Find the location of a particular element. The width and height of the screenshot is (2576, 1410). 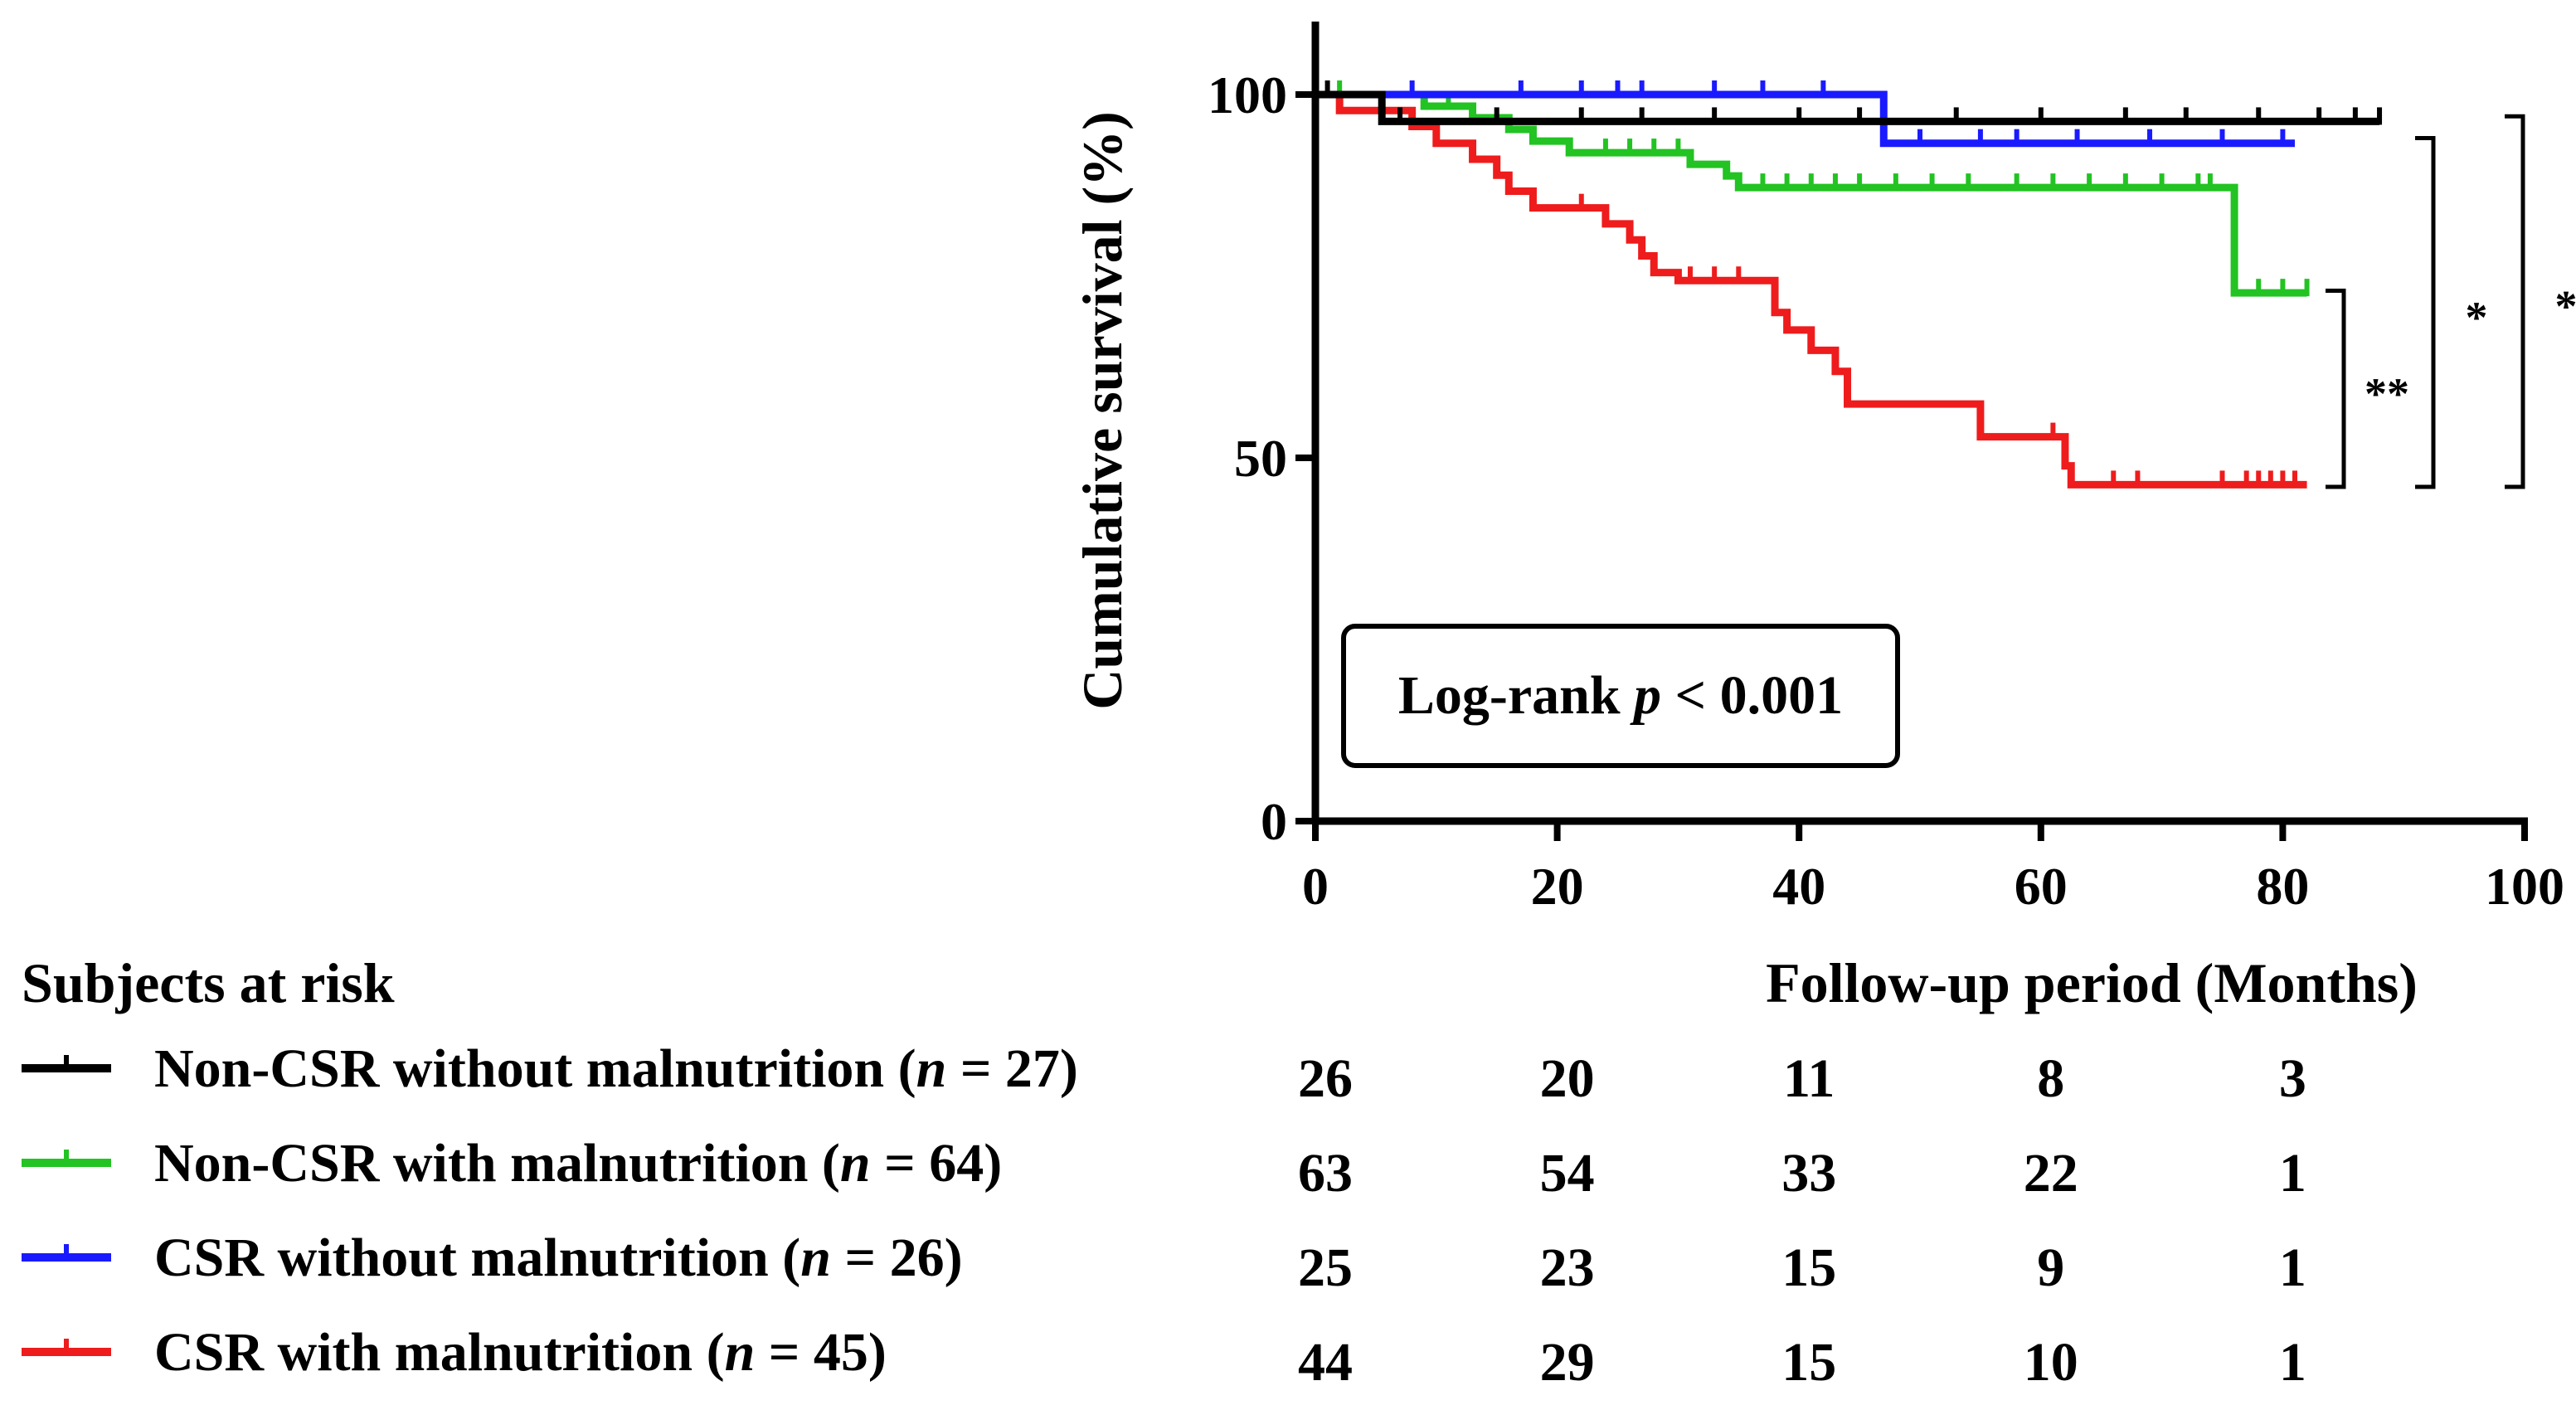

legend-label: CSR without malnutrition (n = 26) is located at coordinates (559, 1258).